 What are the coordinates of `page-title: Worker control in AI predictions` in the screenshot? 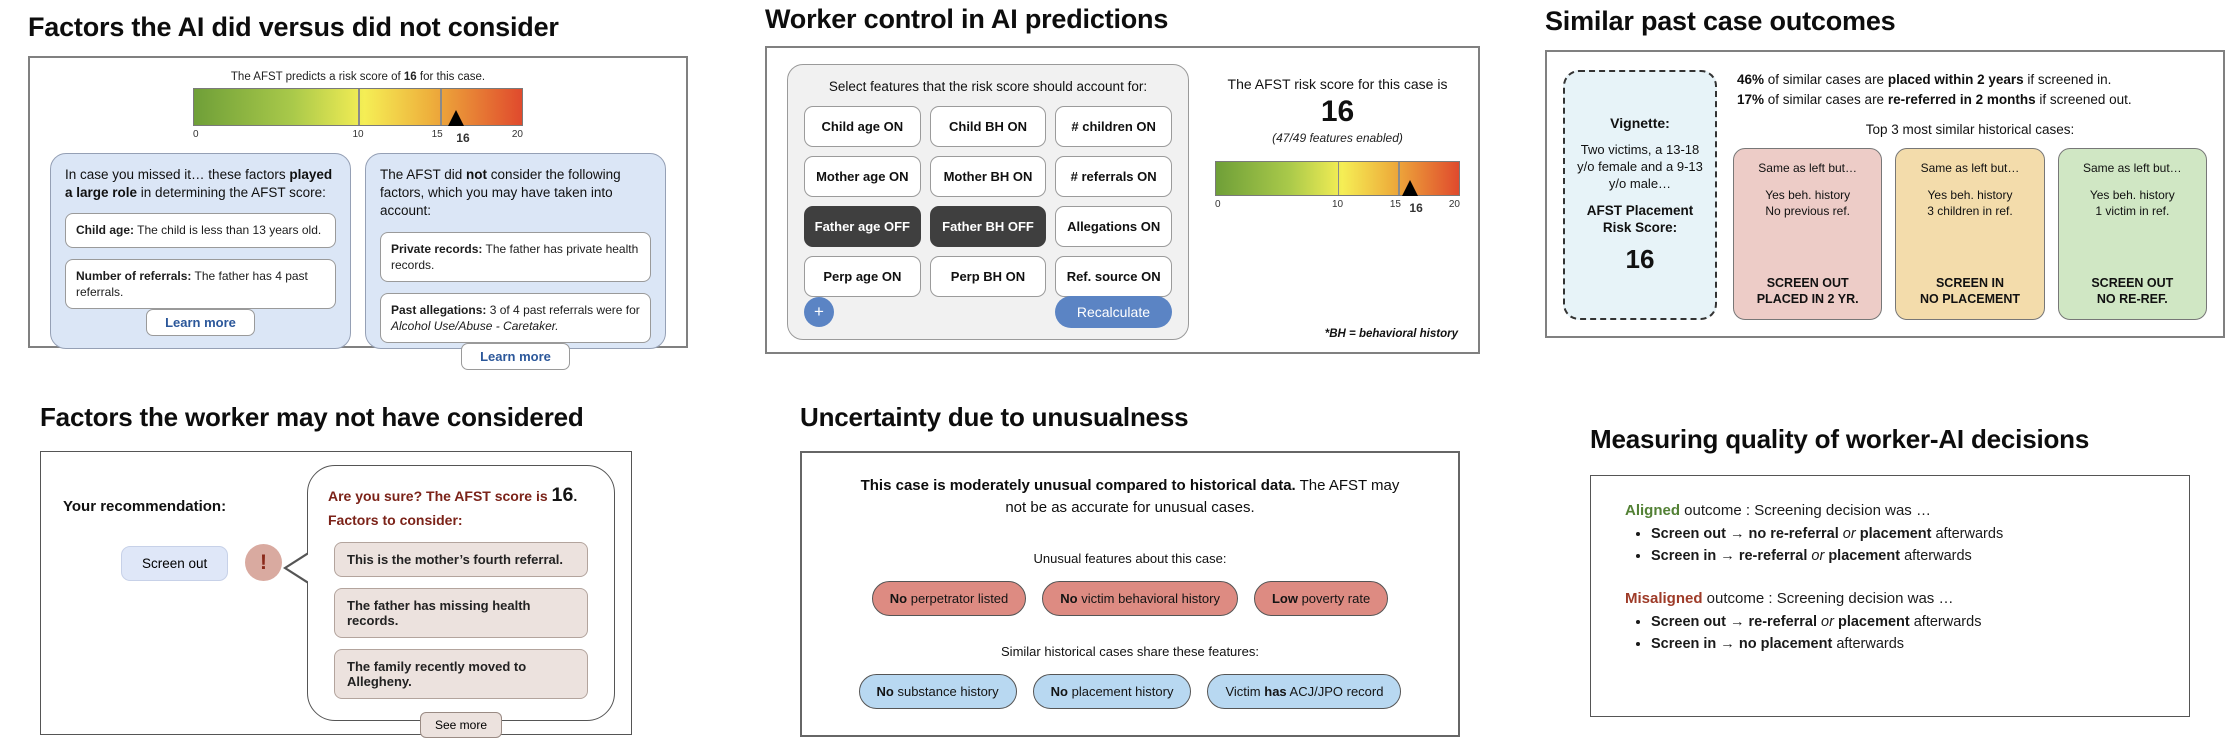 It's located at (967, 19).